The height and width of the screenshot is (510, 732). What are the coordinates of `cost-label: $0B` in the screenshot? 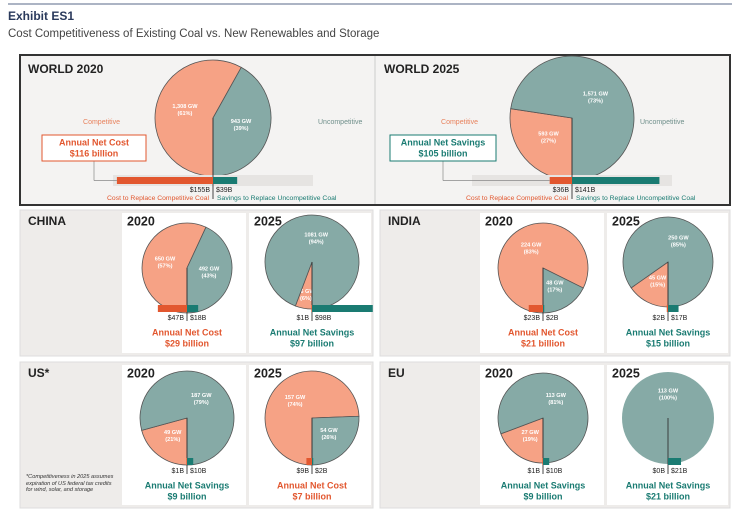 It's located at (659, 471).